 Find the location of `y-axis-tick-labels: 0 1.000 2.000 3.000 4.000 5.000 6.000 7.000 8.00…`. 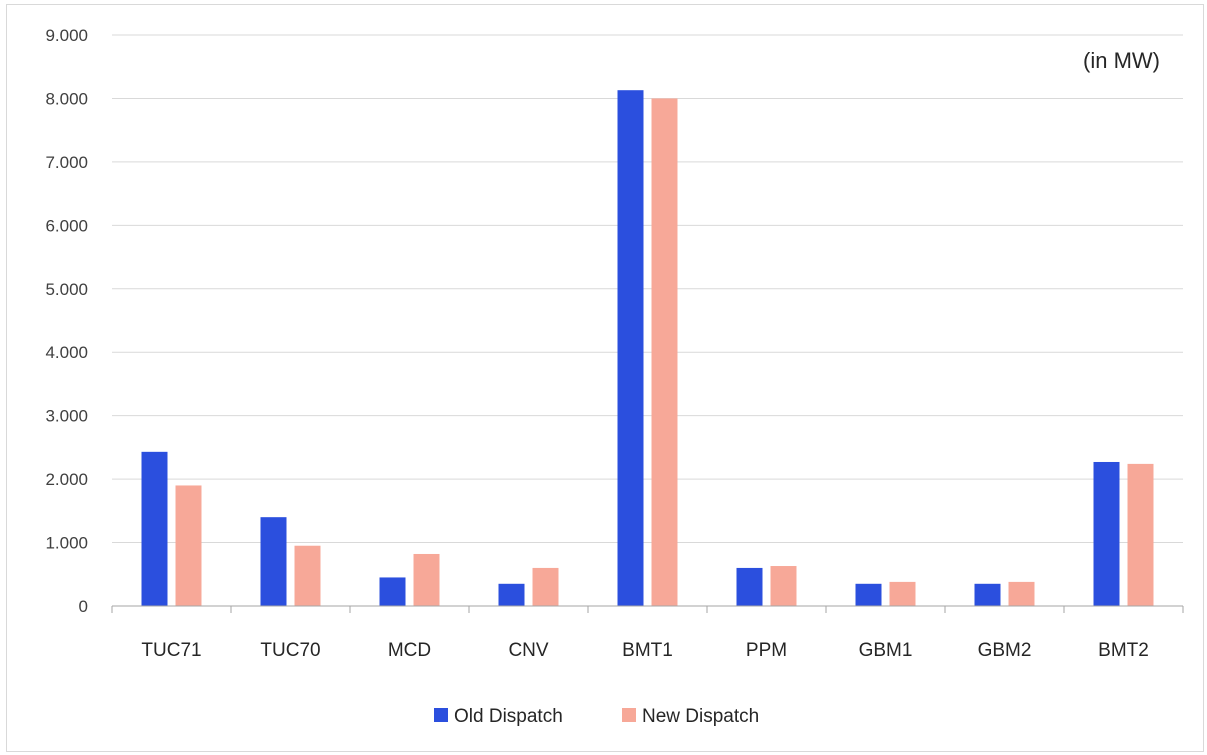

y-axis-tick-labels: 0 1.000 2.000 3.000 4.000 5.000 6.000 7.000 8.00… is located at coordinates (66, 321).